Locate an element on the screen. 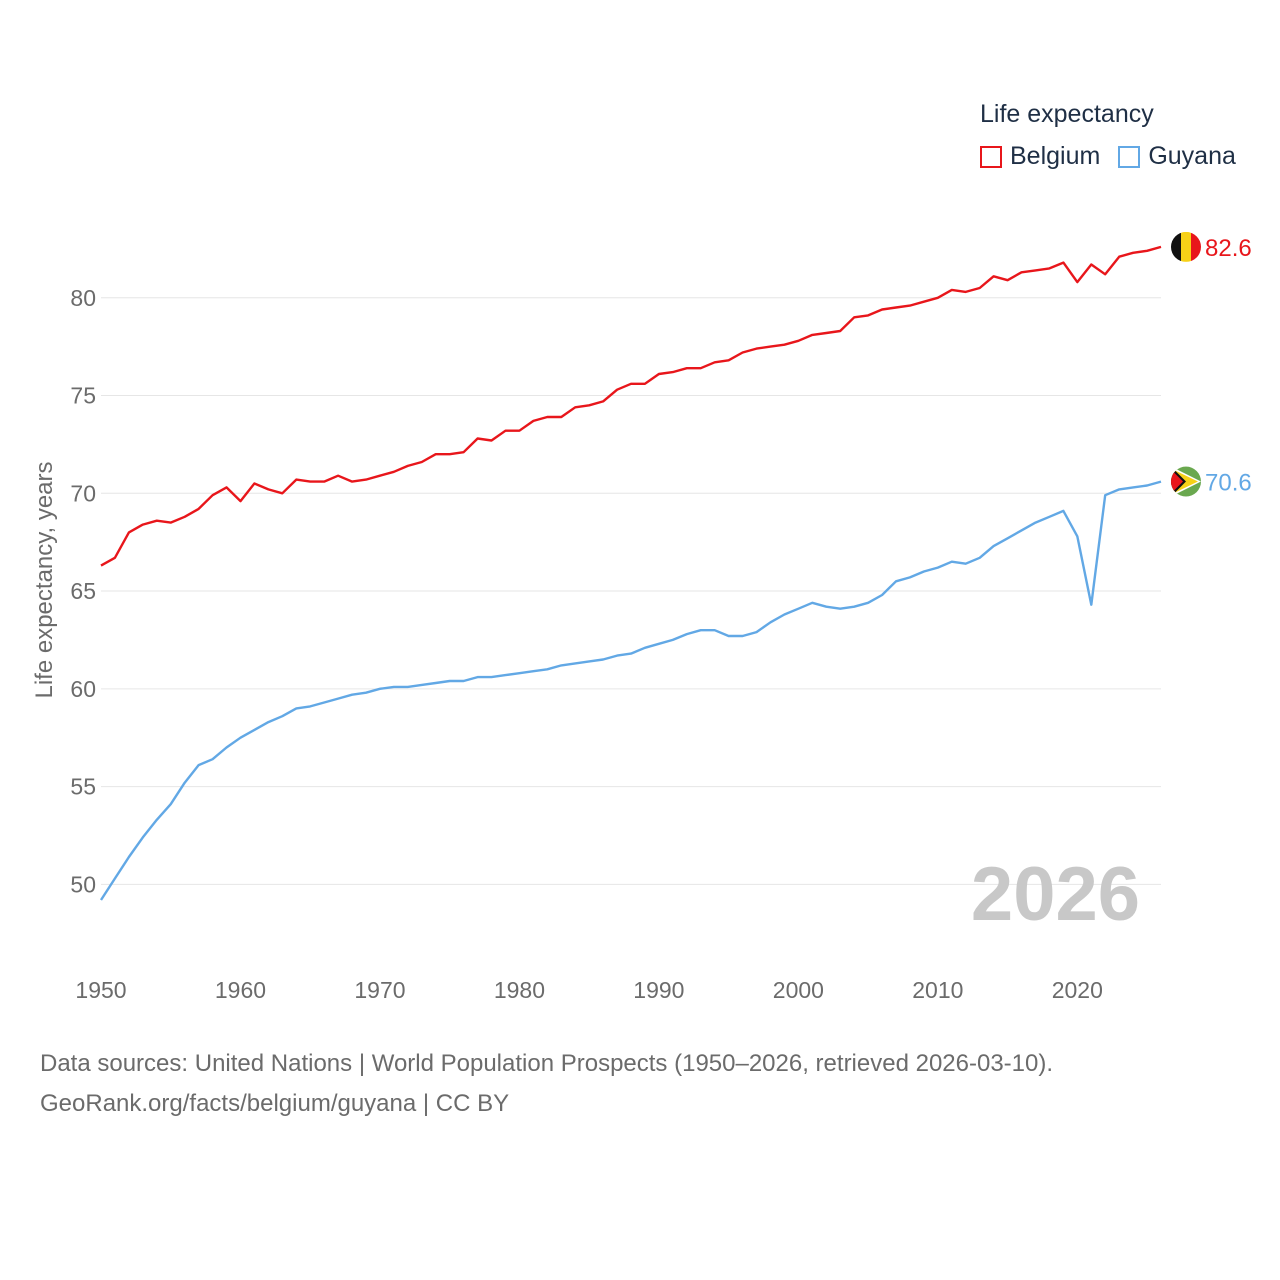  end-value-label-guyana: 70.6 is located at coordinates (1228, 483).